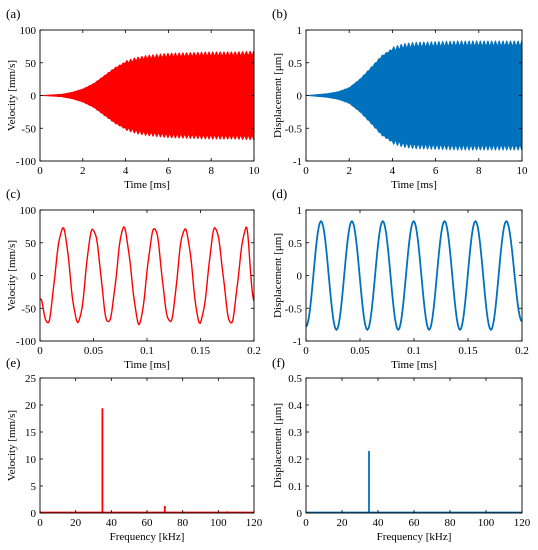 Image resolution: width=538 pixels, height=550 pixels. What do you see at coordinates (295, 433) in the screenshot?
I see `y-tick-label: 0.3` at bounding box center [295, 433].